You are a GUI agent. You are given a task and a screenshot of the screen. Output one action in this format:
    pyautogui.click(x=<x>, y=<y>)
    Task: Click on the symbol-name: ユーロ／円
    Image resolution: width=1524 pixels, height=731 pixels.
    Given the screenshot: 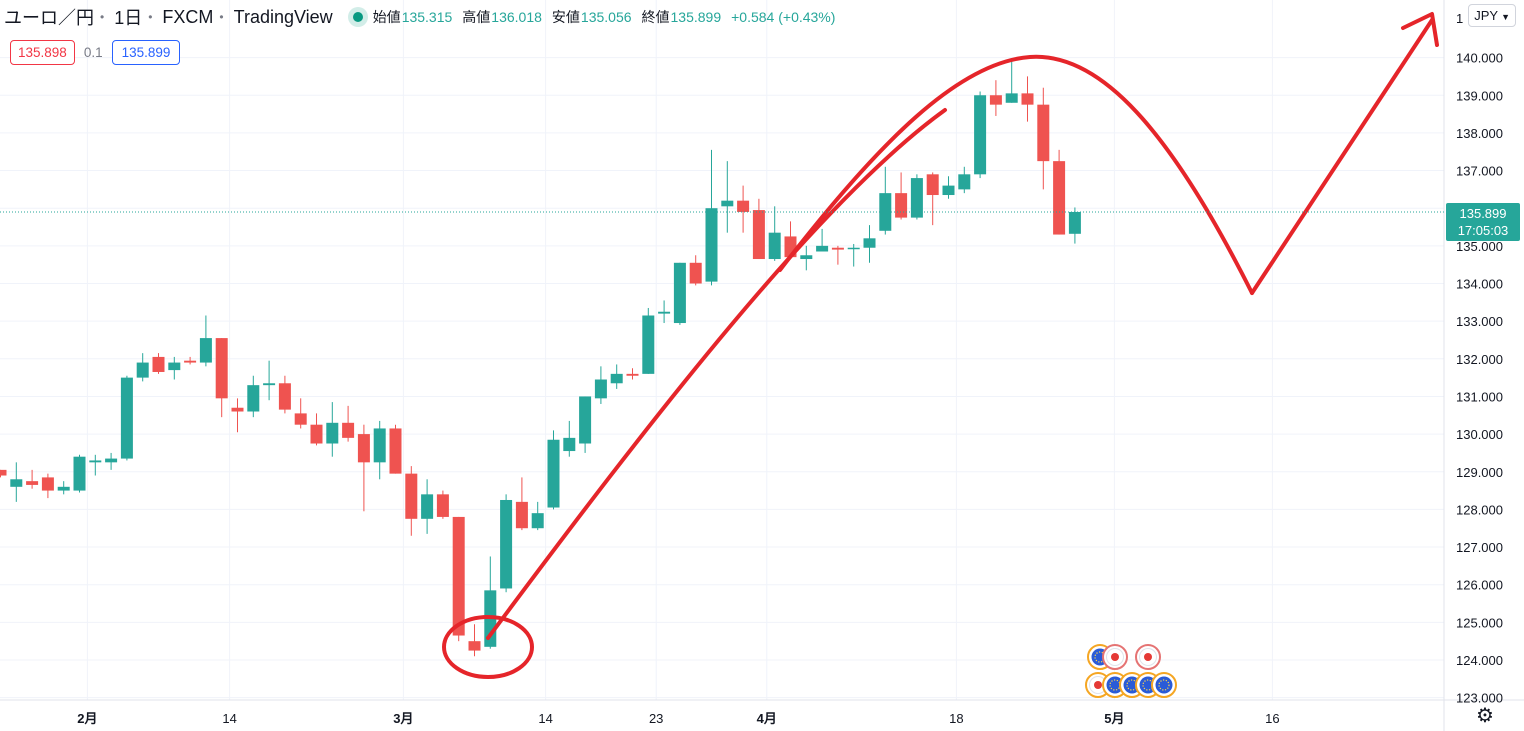 What is the action you would take?
    pyautogui.click(x=49, y=18)
    